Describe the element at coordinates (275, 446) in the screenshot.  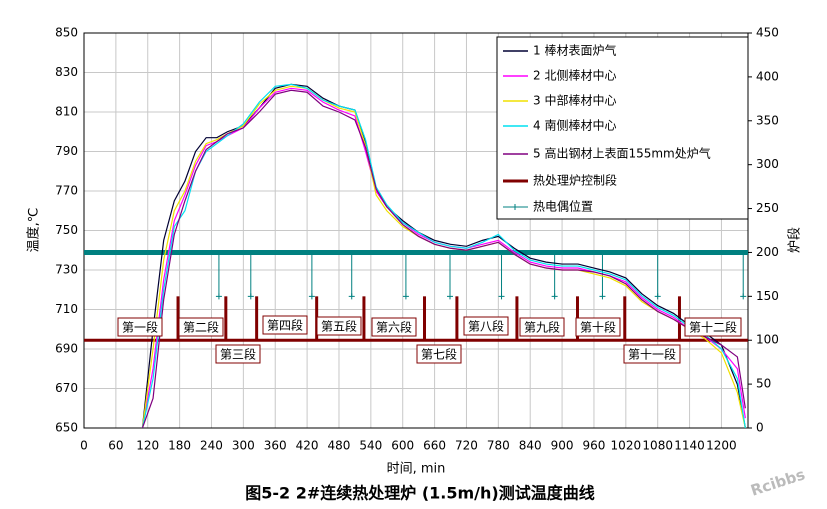
I see `x-tick-label: 360` at that location.